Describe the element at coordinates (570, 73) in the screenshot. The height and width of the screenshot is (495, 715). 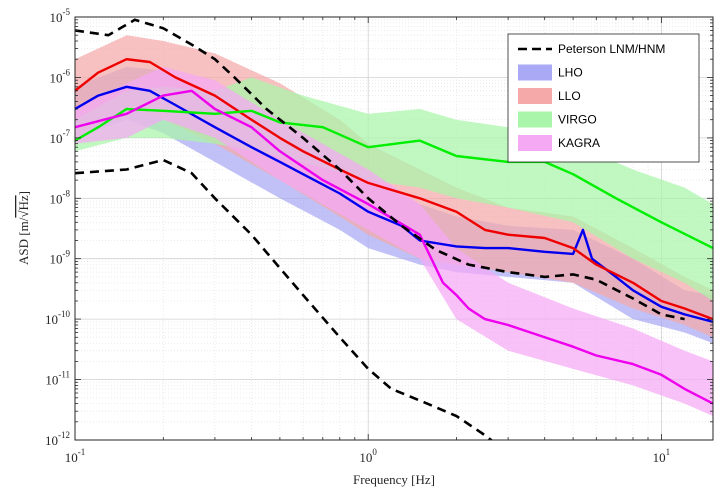
I see `legend-label-lho: LHO` at that location.